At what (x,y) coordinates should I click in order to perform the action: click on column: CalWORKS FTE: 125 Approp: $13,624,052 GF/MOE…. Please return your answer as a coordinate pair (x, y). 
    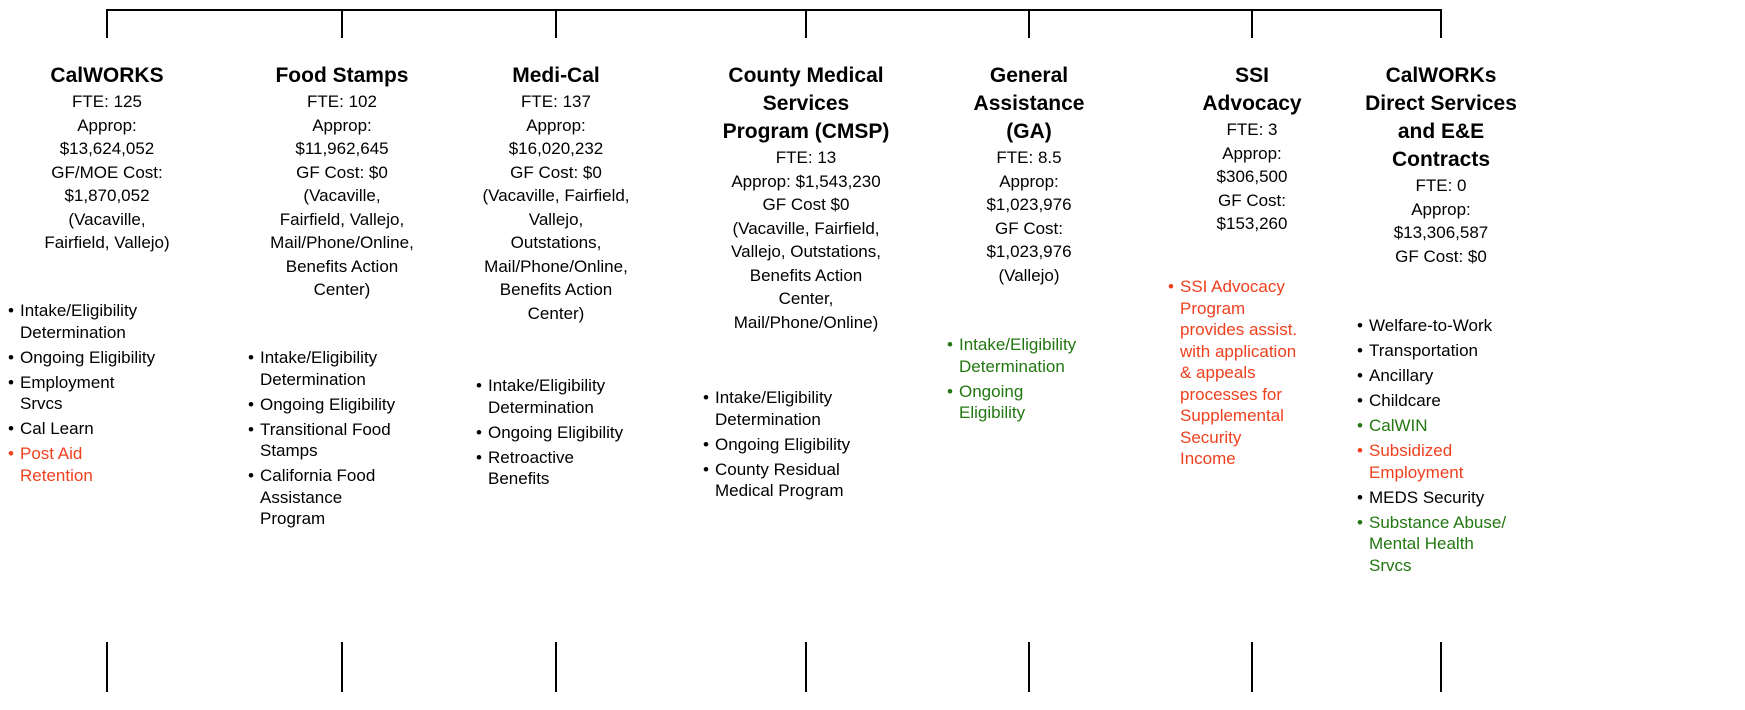
    Looking at the image, I should click on (128, 273).